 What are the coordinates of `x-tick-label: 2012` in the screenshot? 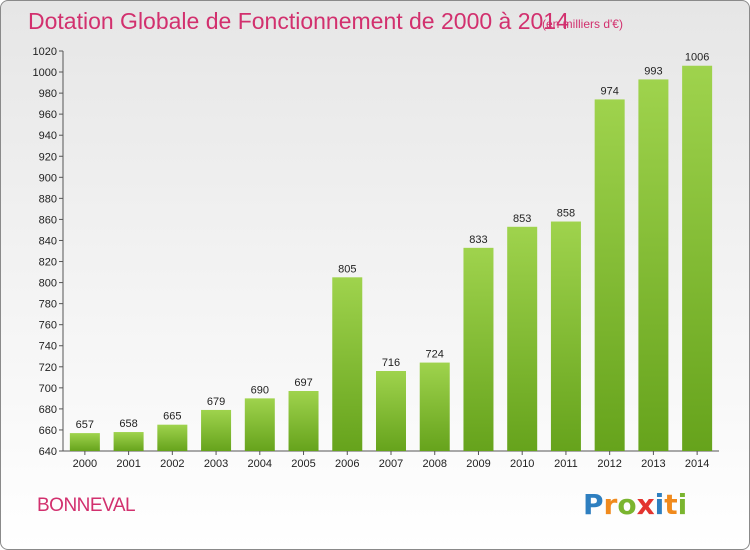 It's located at (609, 464).